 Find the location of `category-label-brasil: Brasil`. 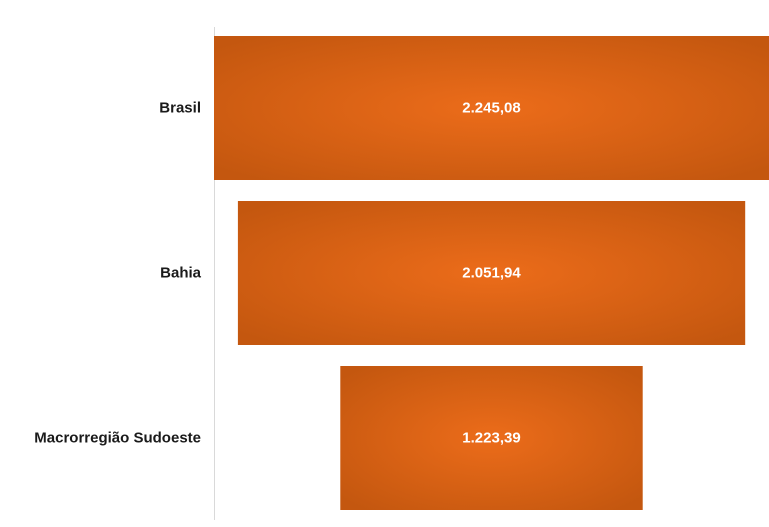

category-label-brasil: Brasil is located at coordinates (180, 108).